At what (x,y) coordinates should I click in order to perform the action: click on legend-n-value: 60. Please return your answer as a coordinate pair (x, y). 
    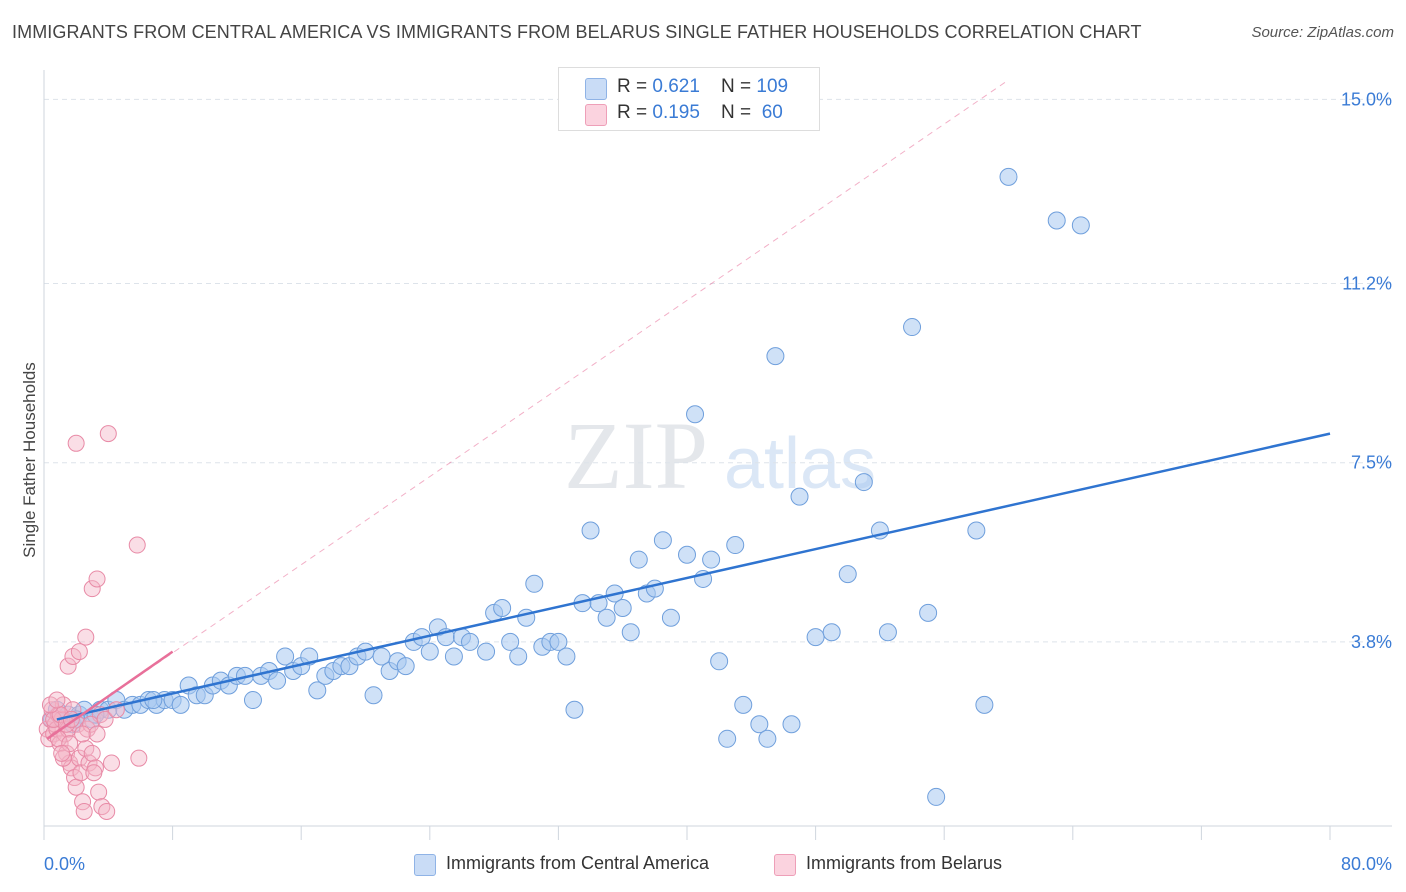
    Looking at the image, I should click on (769, 112).